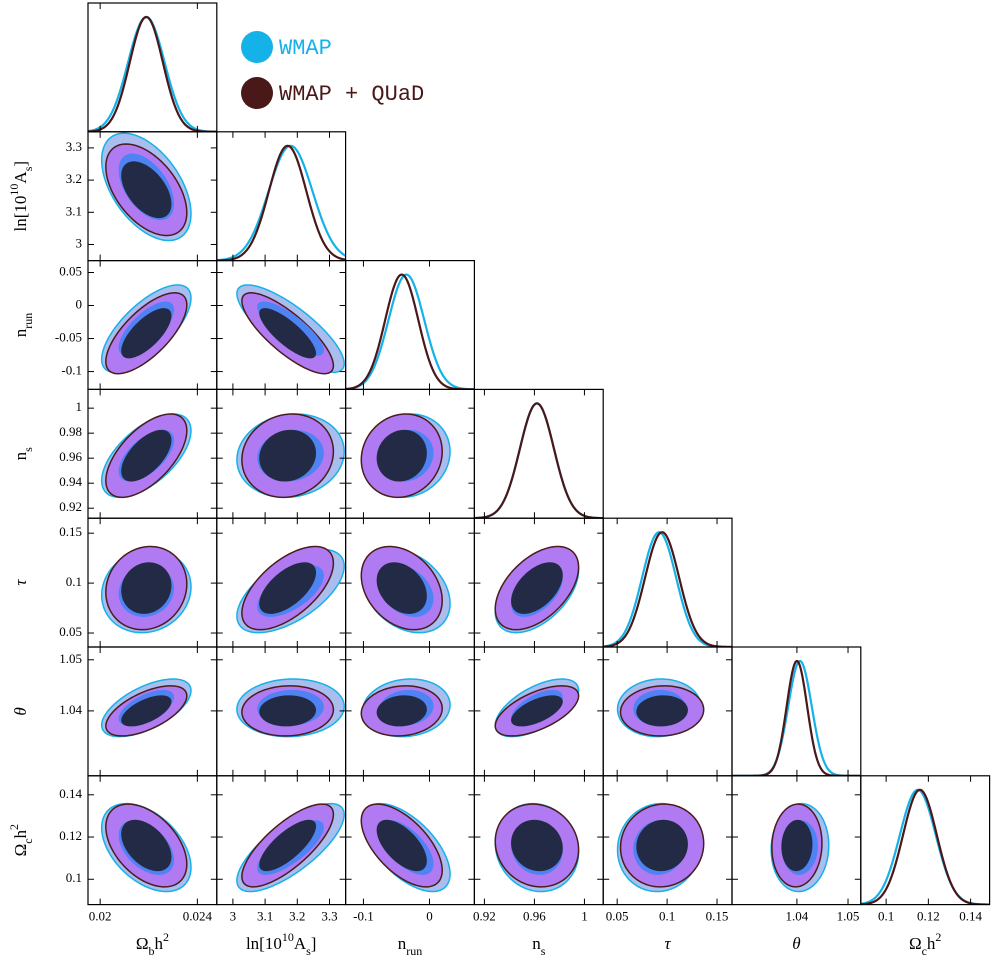 This screenshot has width=993, height=971. Describe the element at coordinates (70, 835) in the screenshot. I see `y-tick-label: 0.12` at that location.